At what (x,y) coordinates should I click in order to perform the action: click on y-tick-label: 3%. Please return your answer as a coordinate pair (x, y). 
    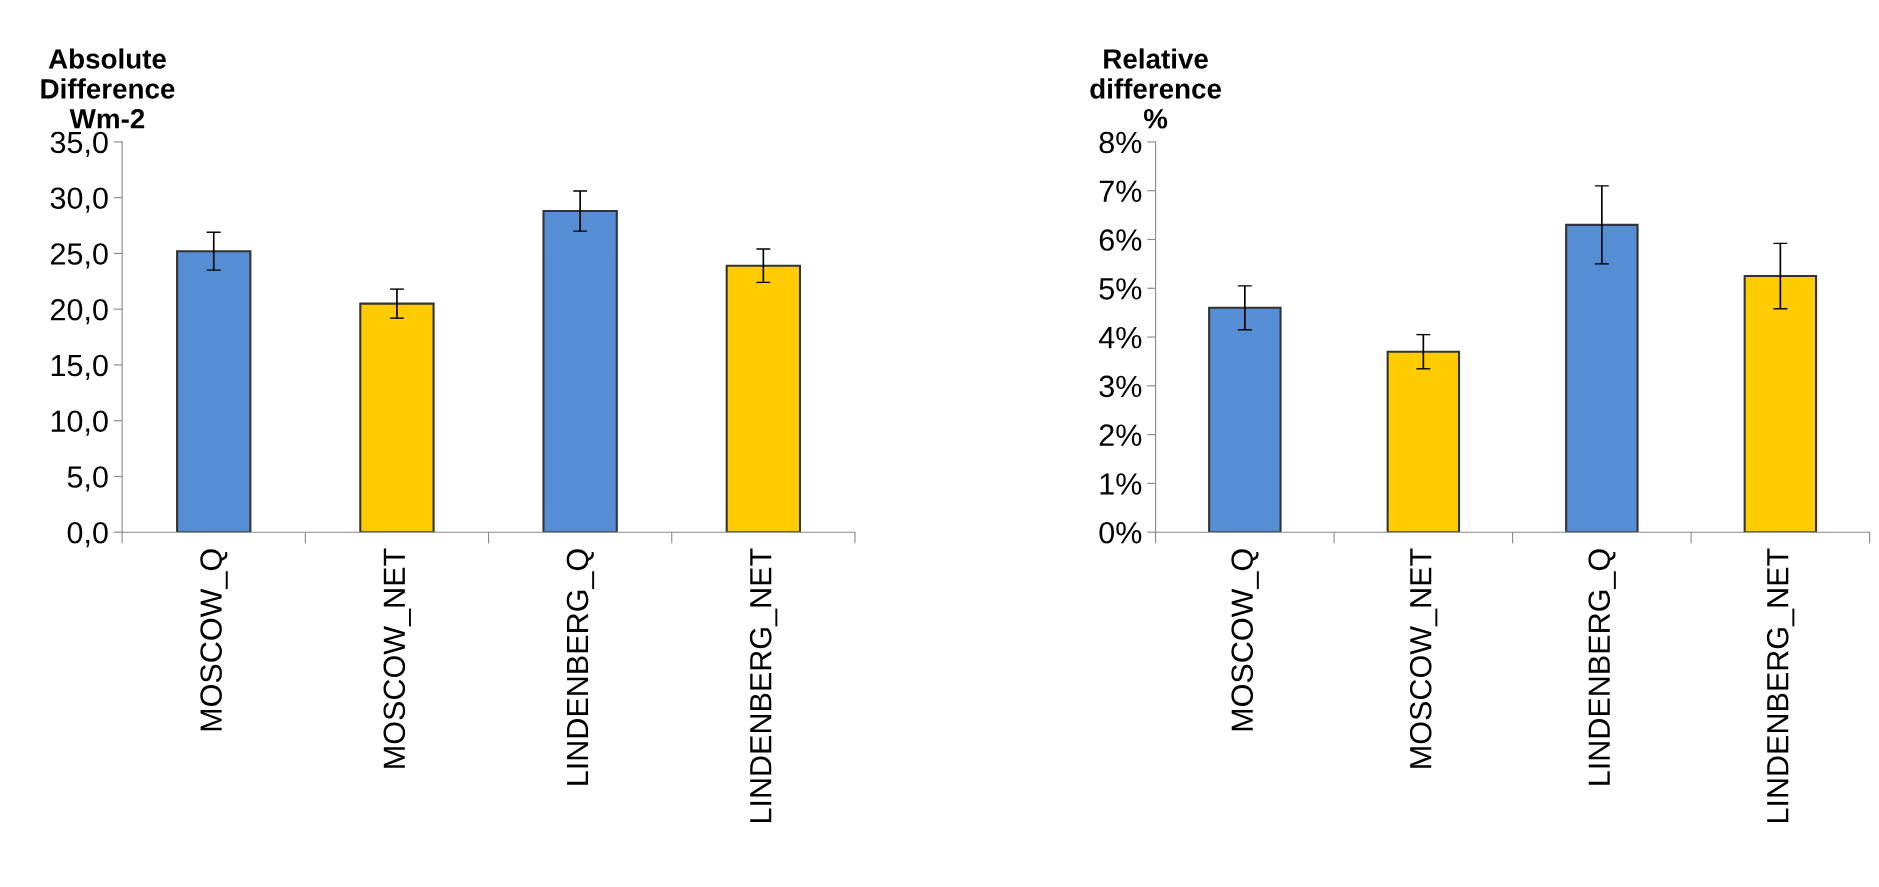
    Looking at the image, I should click on (1120, 386).